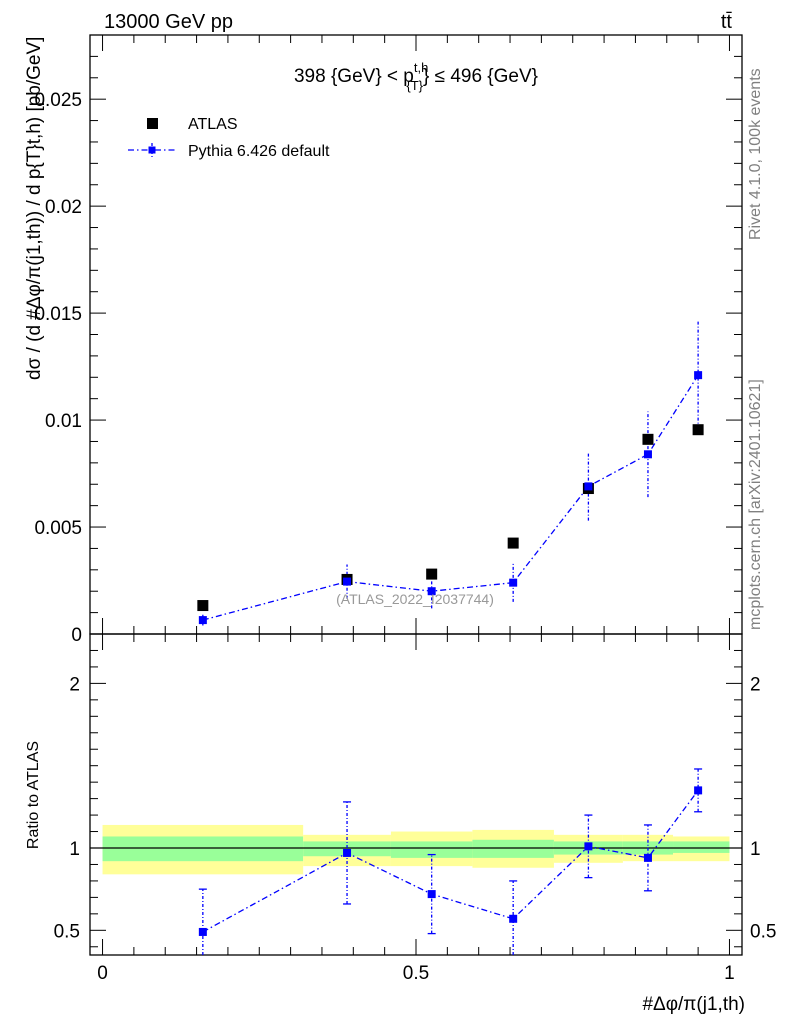 This screenshot has height=1024, width=786. I want to click on main-ytick-label: 0.025, so click(58, 100).